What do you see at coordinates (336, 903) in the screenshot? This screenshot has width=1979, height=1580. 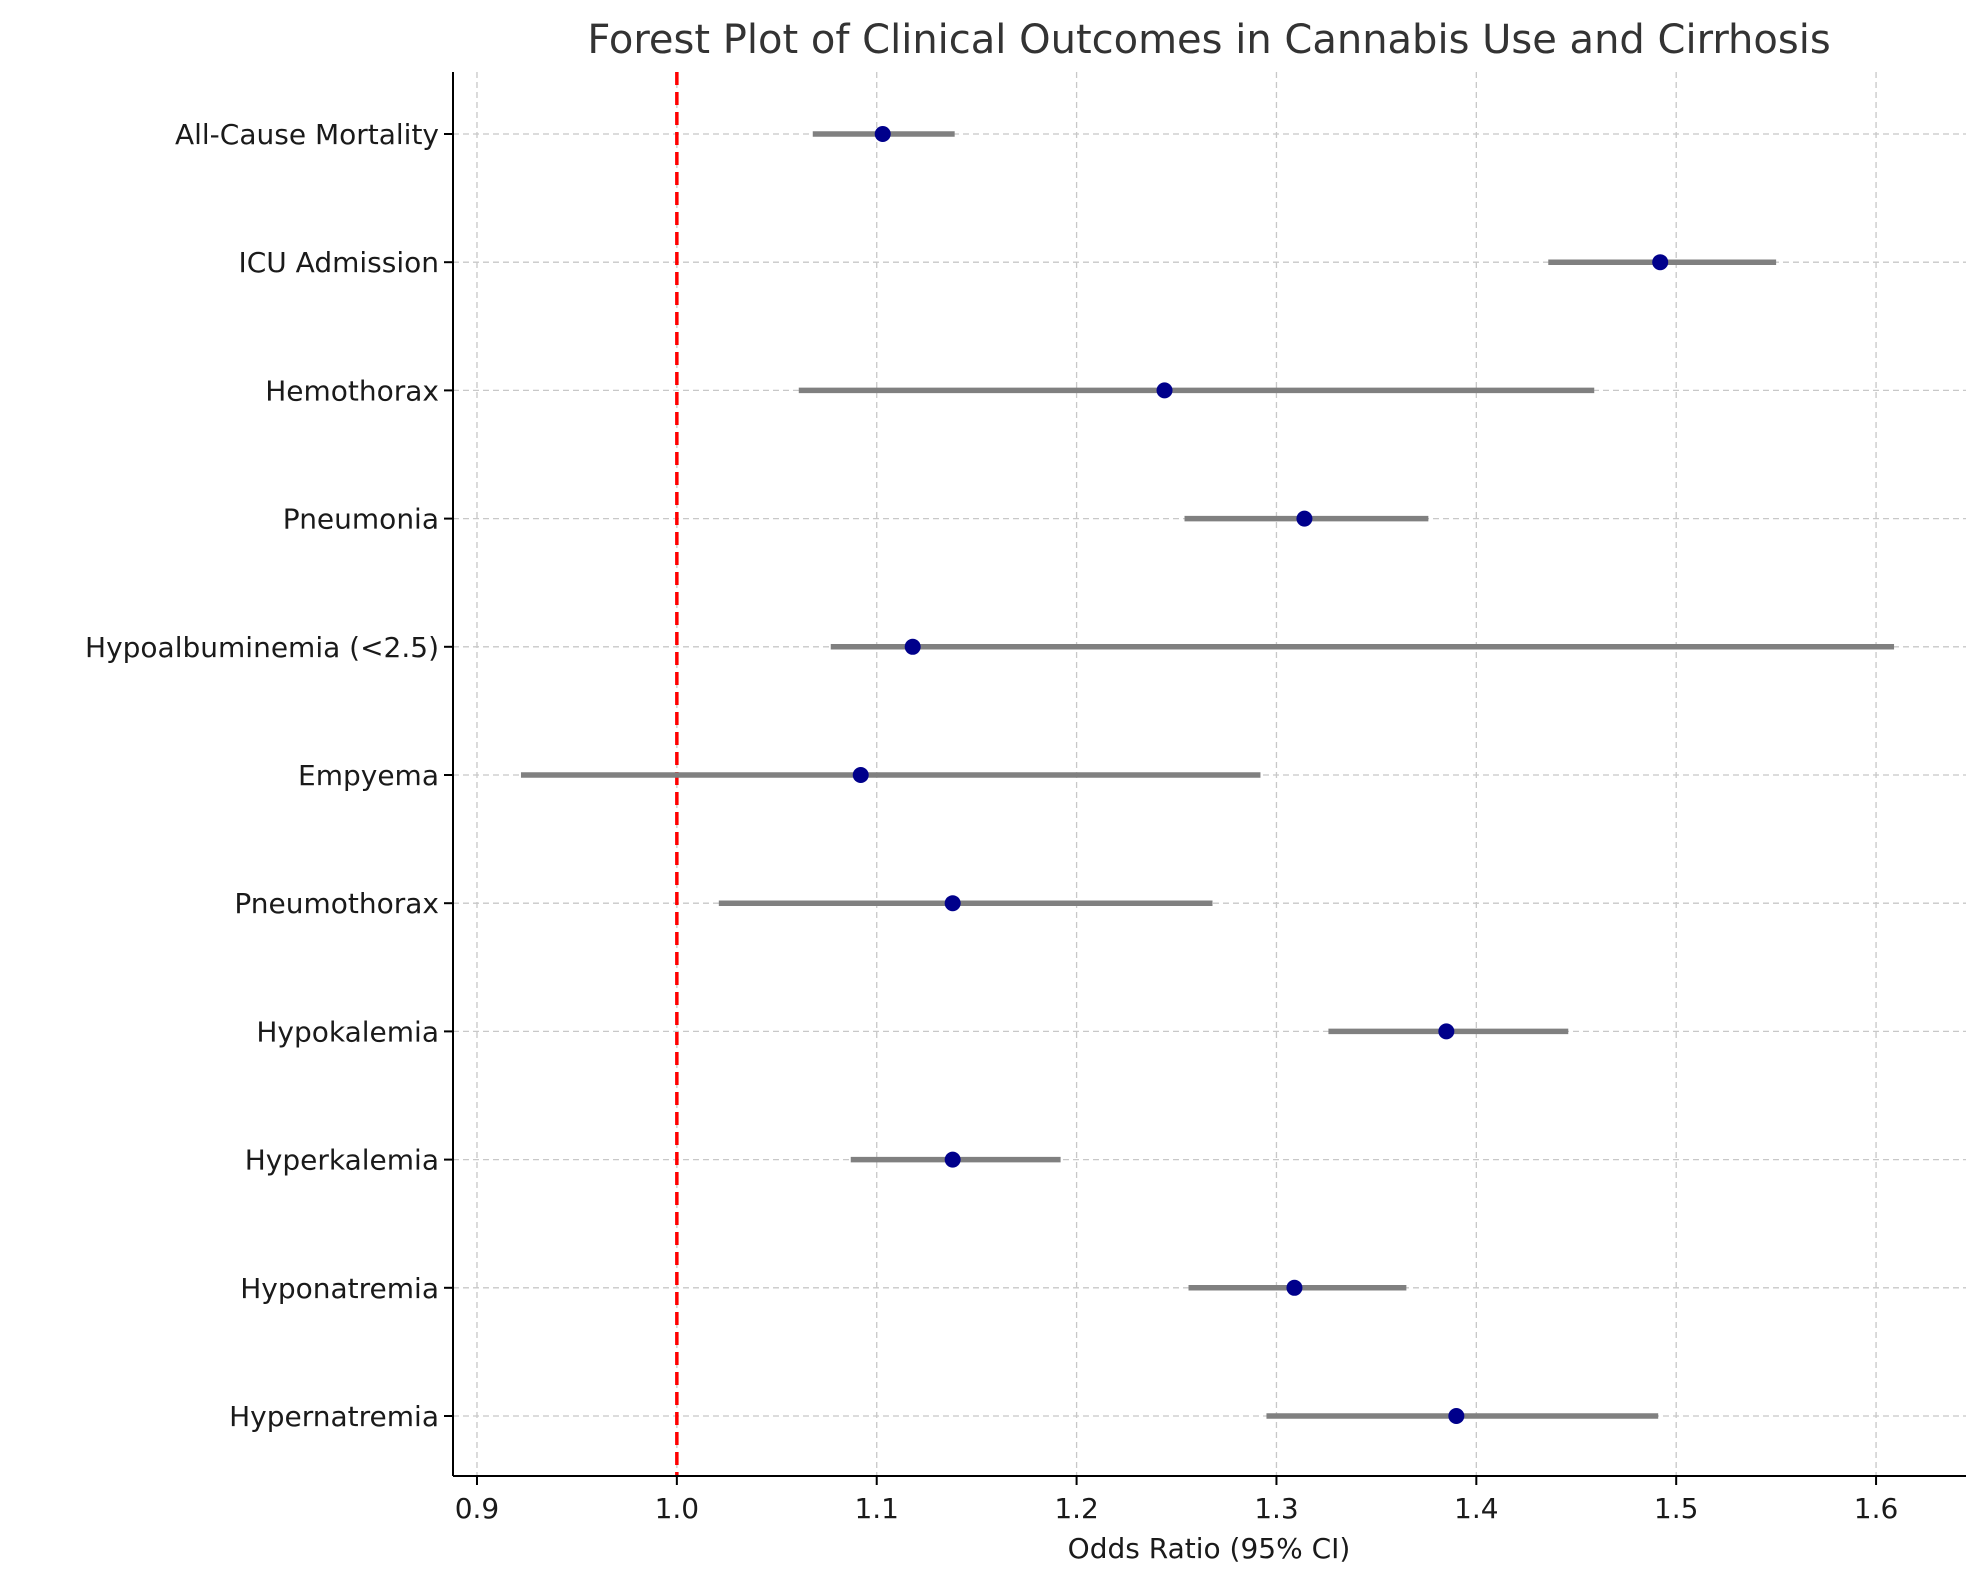 I see `y-tick-label: Pneumothorax` at bounding box center [336, 903].